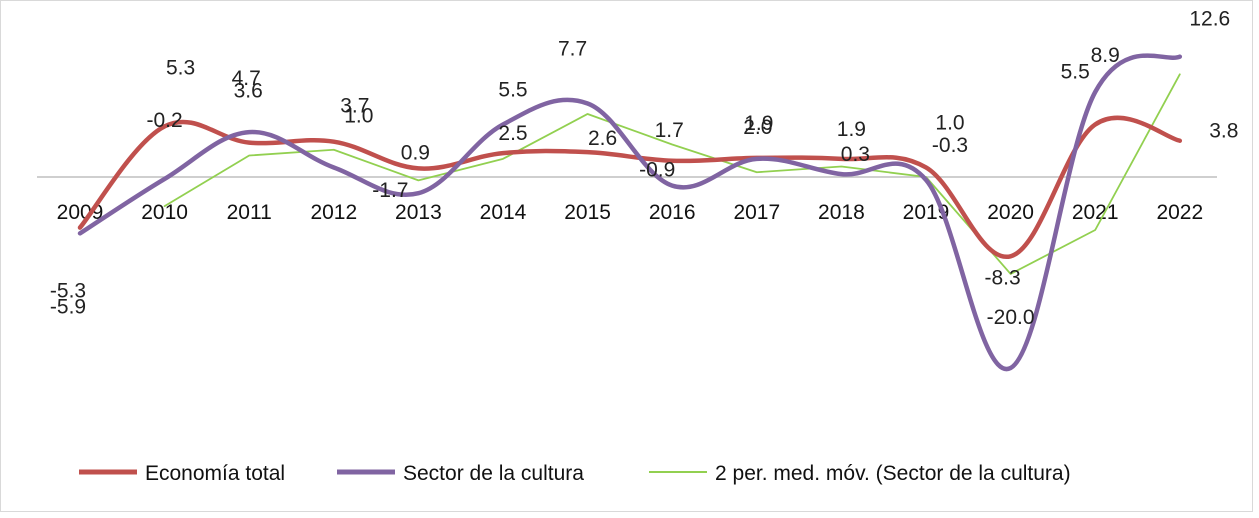 This screenshot has height=518, width=1259. Describe the element at coordinates (164, 212) in the screenshot. I see `x-tick-label: 2010` at that location.